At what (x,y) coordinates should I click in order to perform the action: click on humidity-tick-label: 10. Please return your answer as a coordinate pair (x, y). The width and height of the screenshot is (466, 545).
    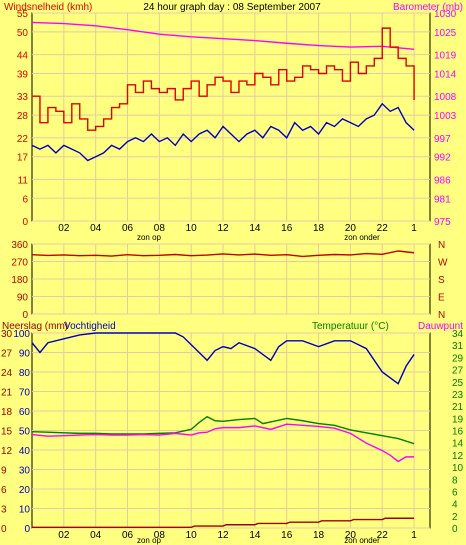
    Looking at the image, I should click on (25, 510).